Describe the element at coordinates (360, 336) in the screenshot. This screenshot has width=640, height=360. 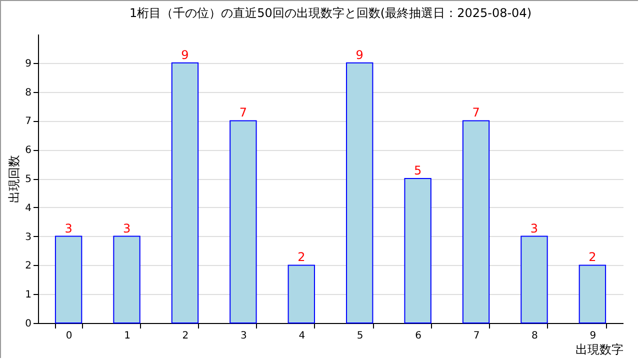
I see `x-tick-label: 5` at that location.